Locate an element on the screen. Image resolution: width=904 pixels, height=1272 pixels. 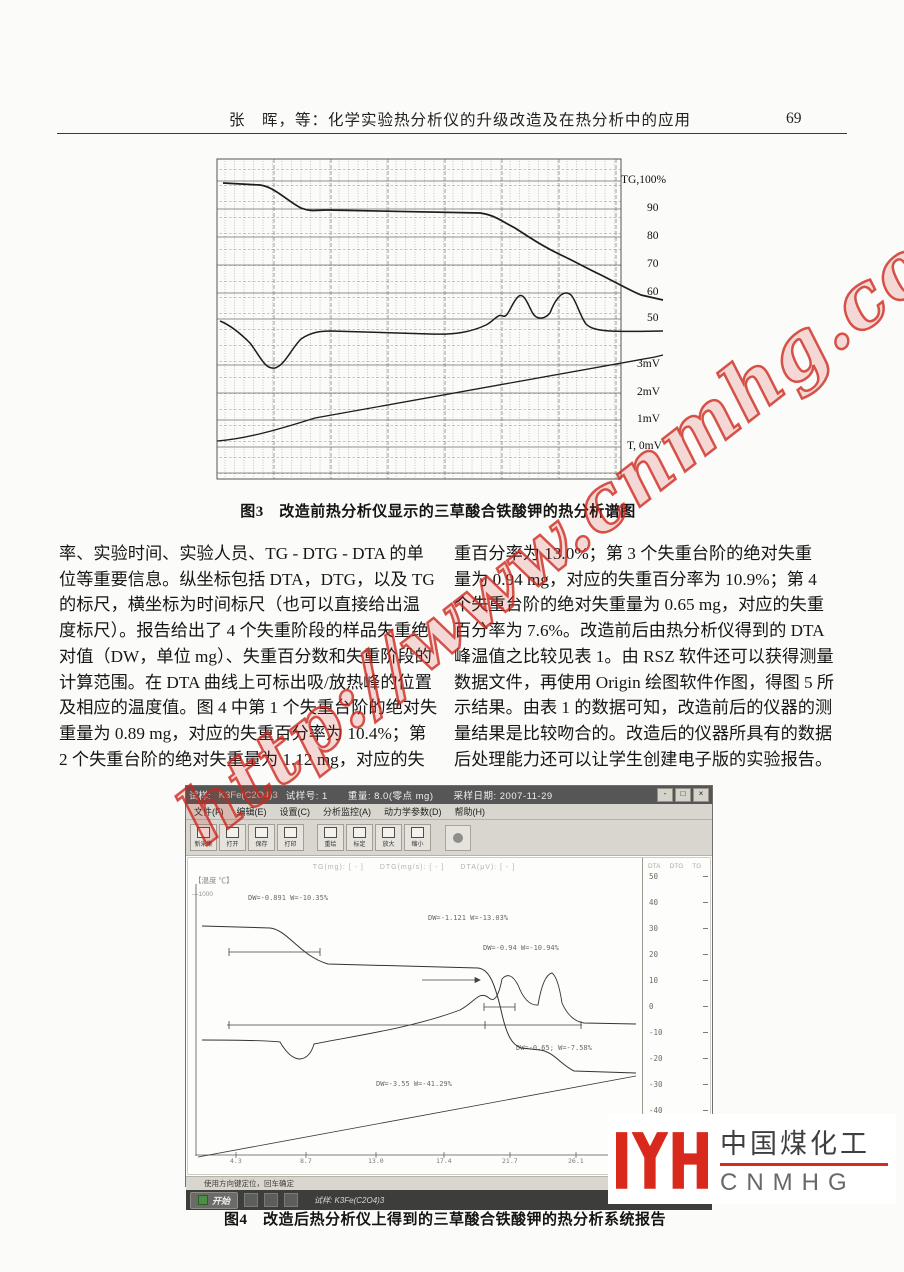
taskbar-sample-task: 试样: K3Fe(C2O4)3 is located at coordinates (349, 1200).